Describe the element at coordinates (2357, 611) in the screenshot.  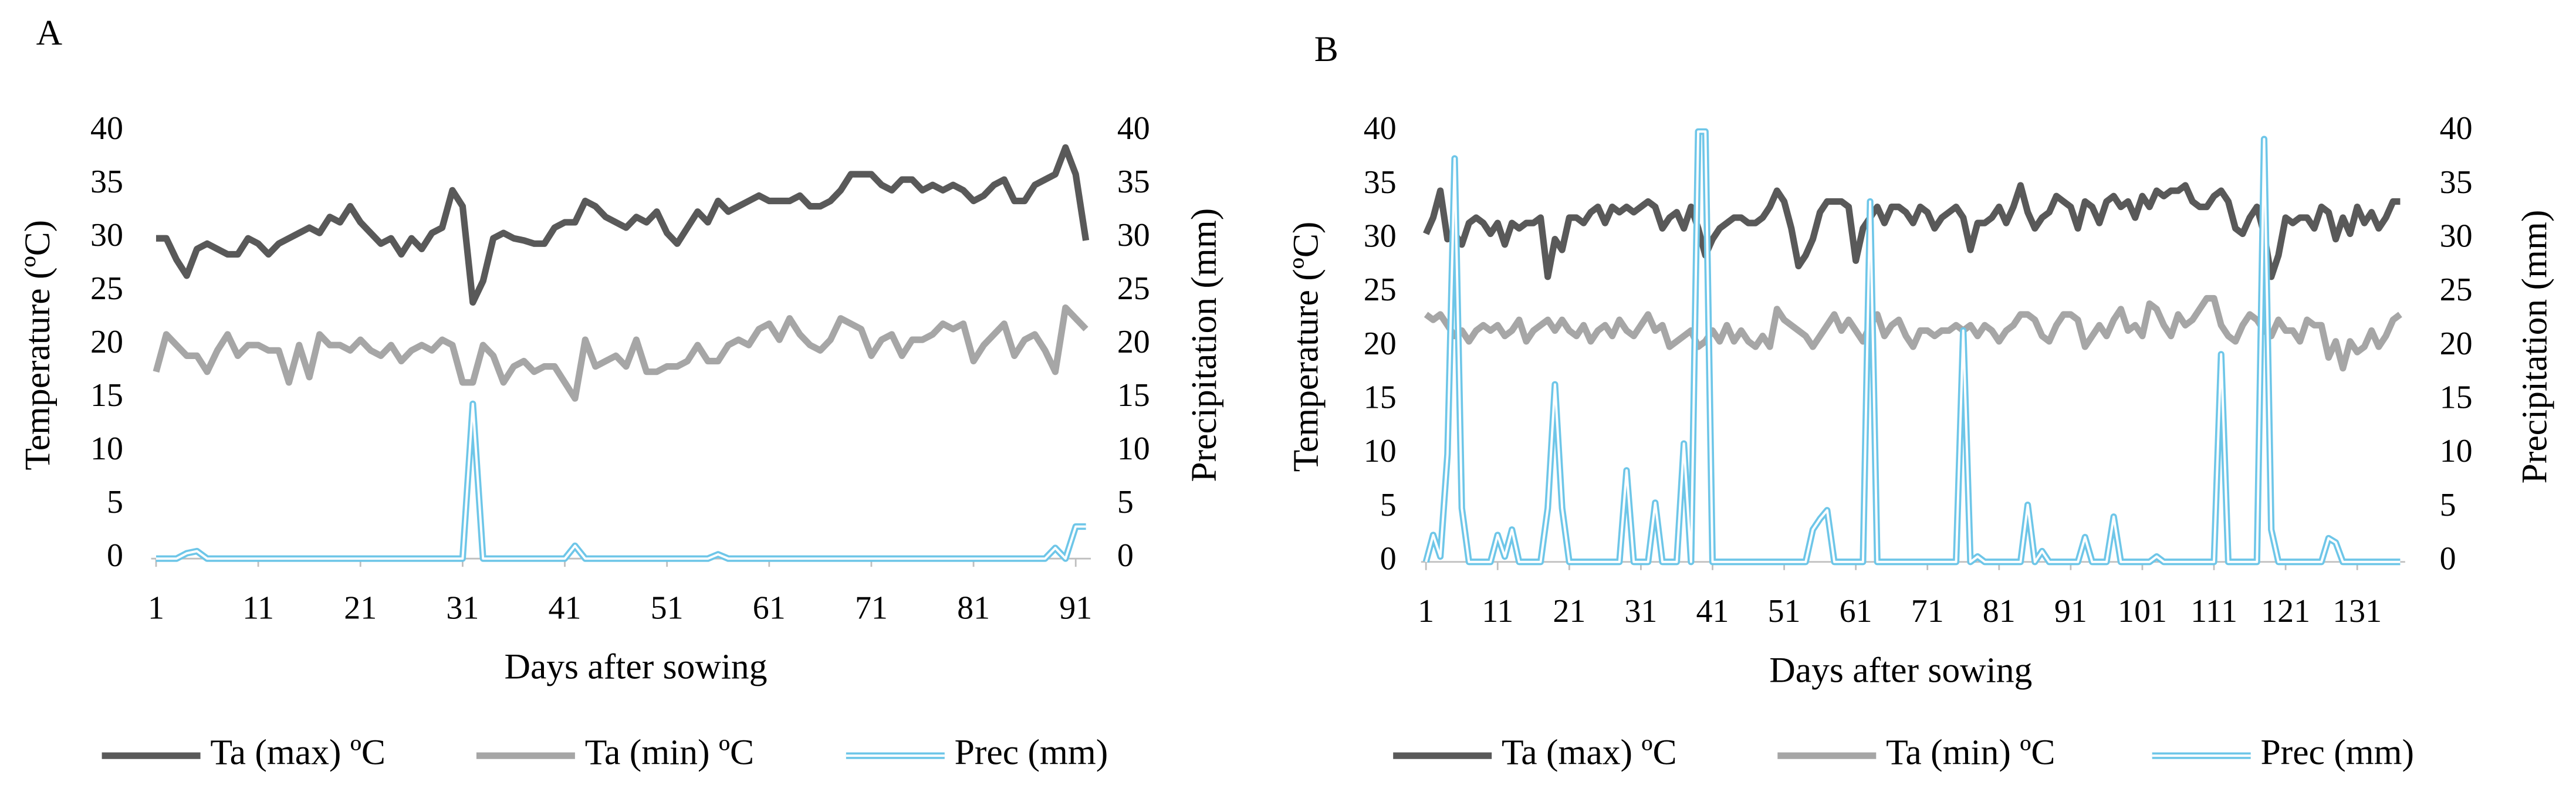
I see `x-tick-label: 131` at that location.